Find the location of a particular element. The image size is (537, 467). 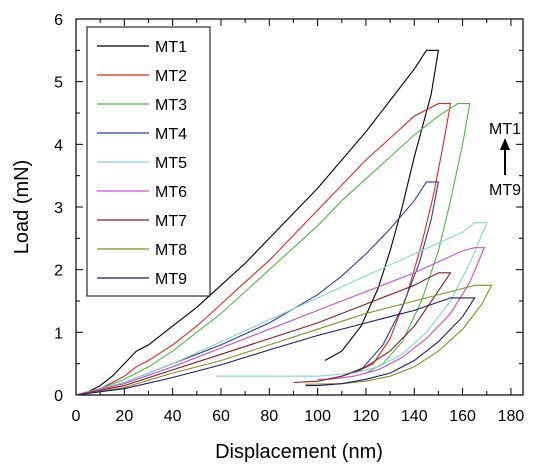

mt-order-annotation: MT1 MT9 is located at coordinates (505, 160).